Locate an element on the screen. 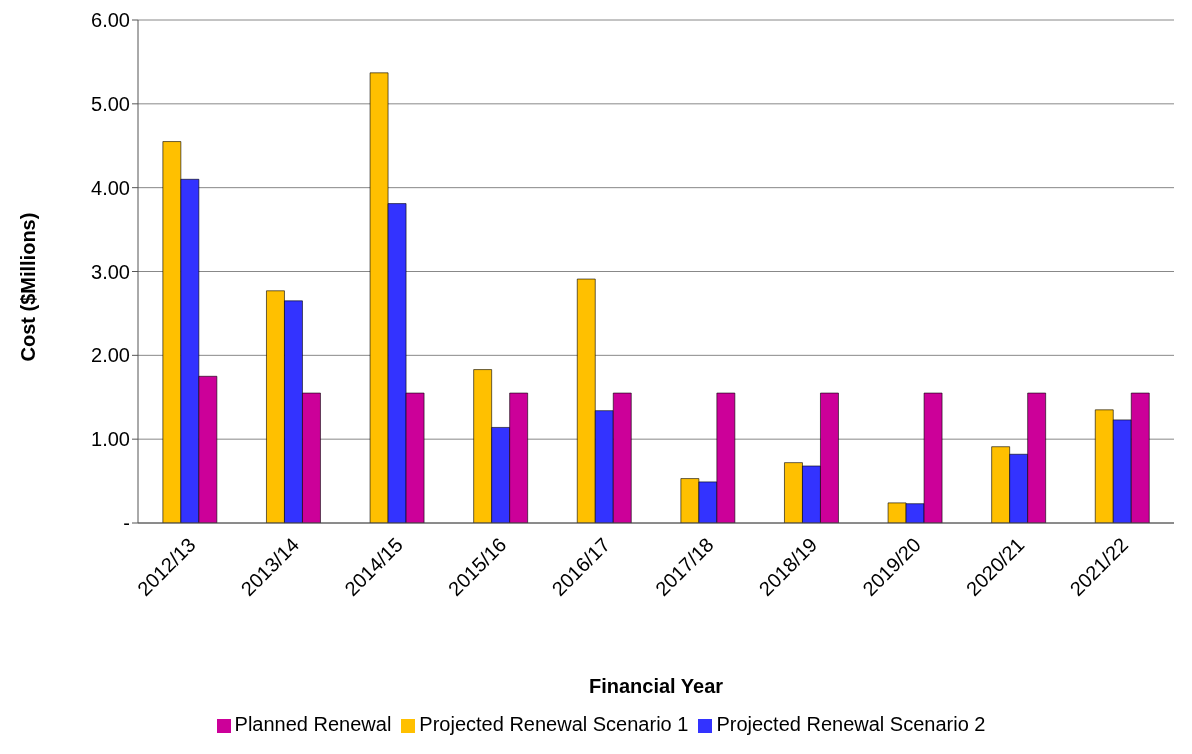 This screenshot has width=1192, height=754. y-tick-label: 3.00 is located at coordinates (110, 271).